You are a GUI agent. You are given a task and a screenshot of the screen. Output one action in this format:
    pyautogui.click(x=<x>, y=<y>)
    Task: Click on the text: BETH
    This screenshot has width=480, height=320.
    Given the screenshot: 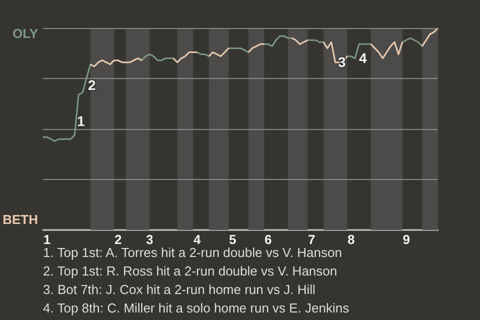 What is the action you would take?
    pyautogui.click(x=20, y=219)
    